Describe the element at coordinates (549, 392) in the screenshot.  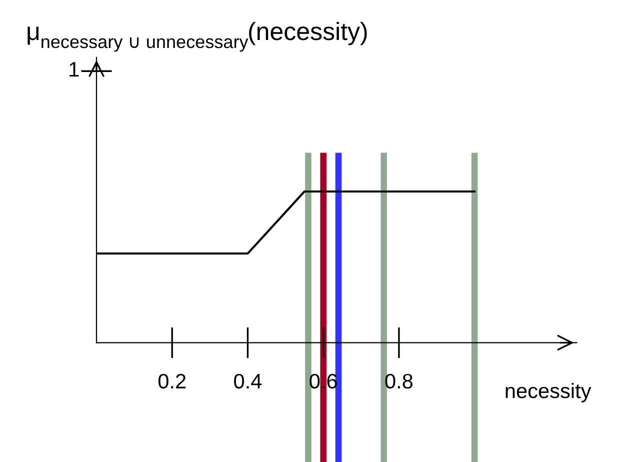
I see `x-axis-title: necessity` at that location.